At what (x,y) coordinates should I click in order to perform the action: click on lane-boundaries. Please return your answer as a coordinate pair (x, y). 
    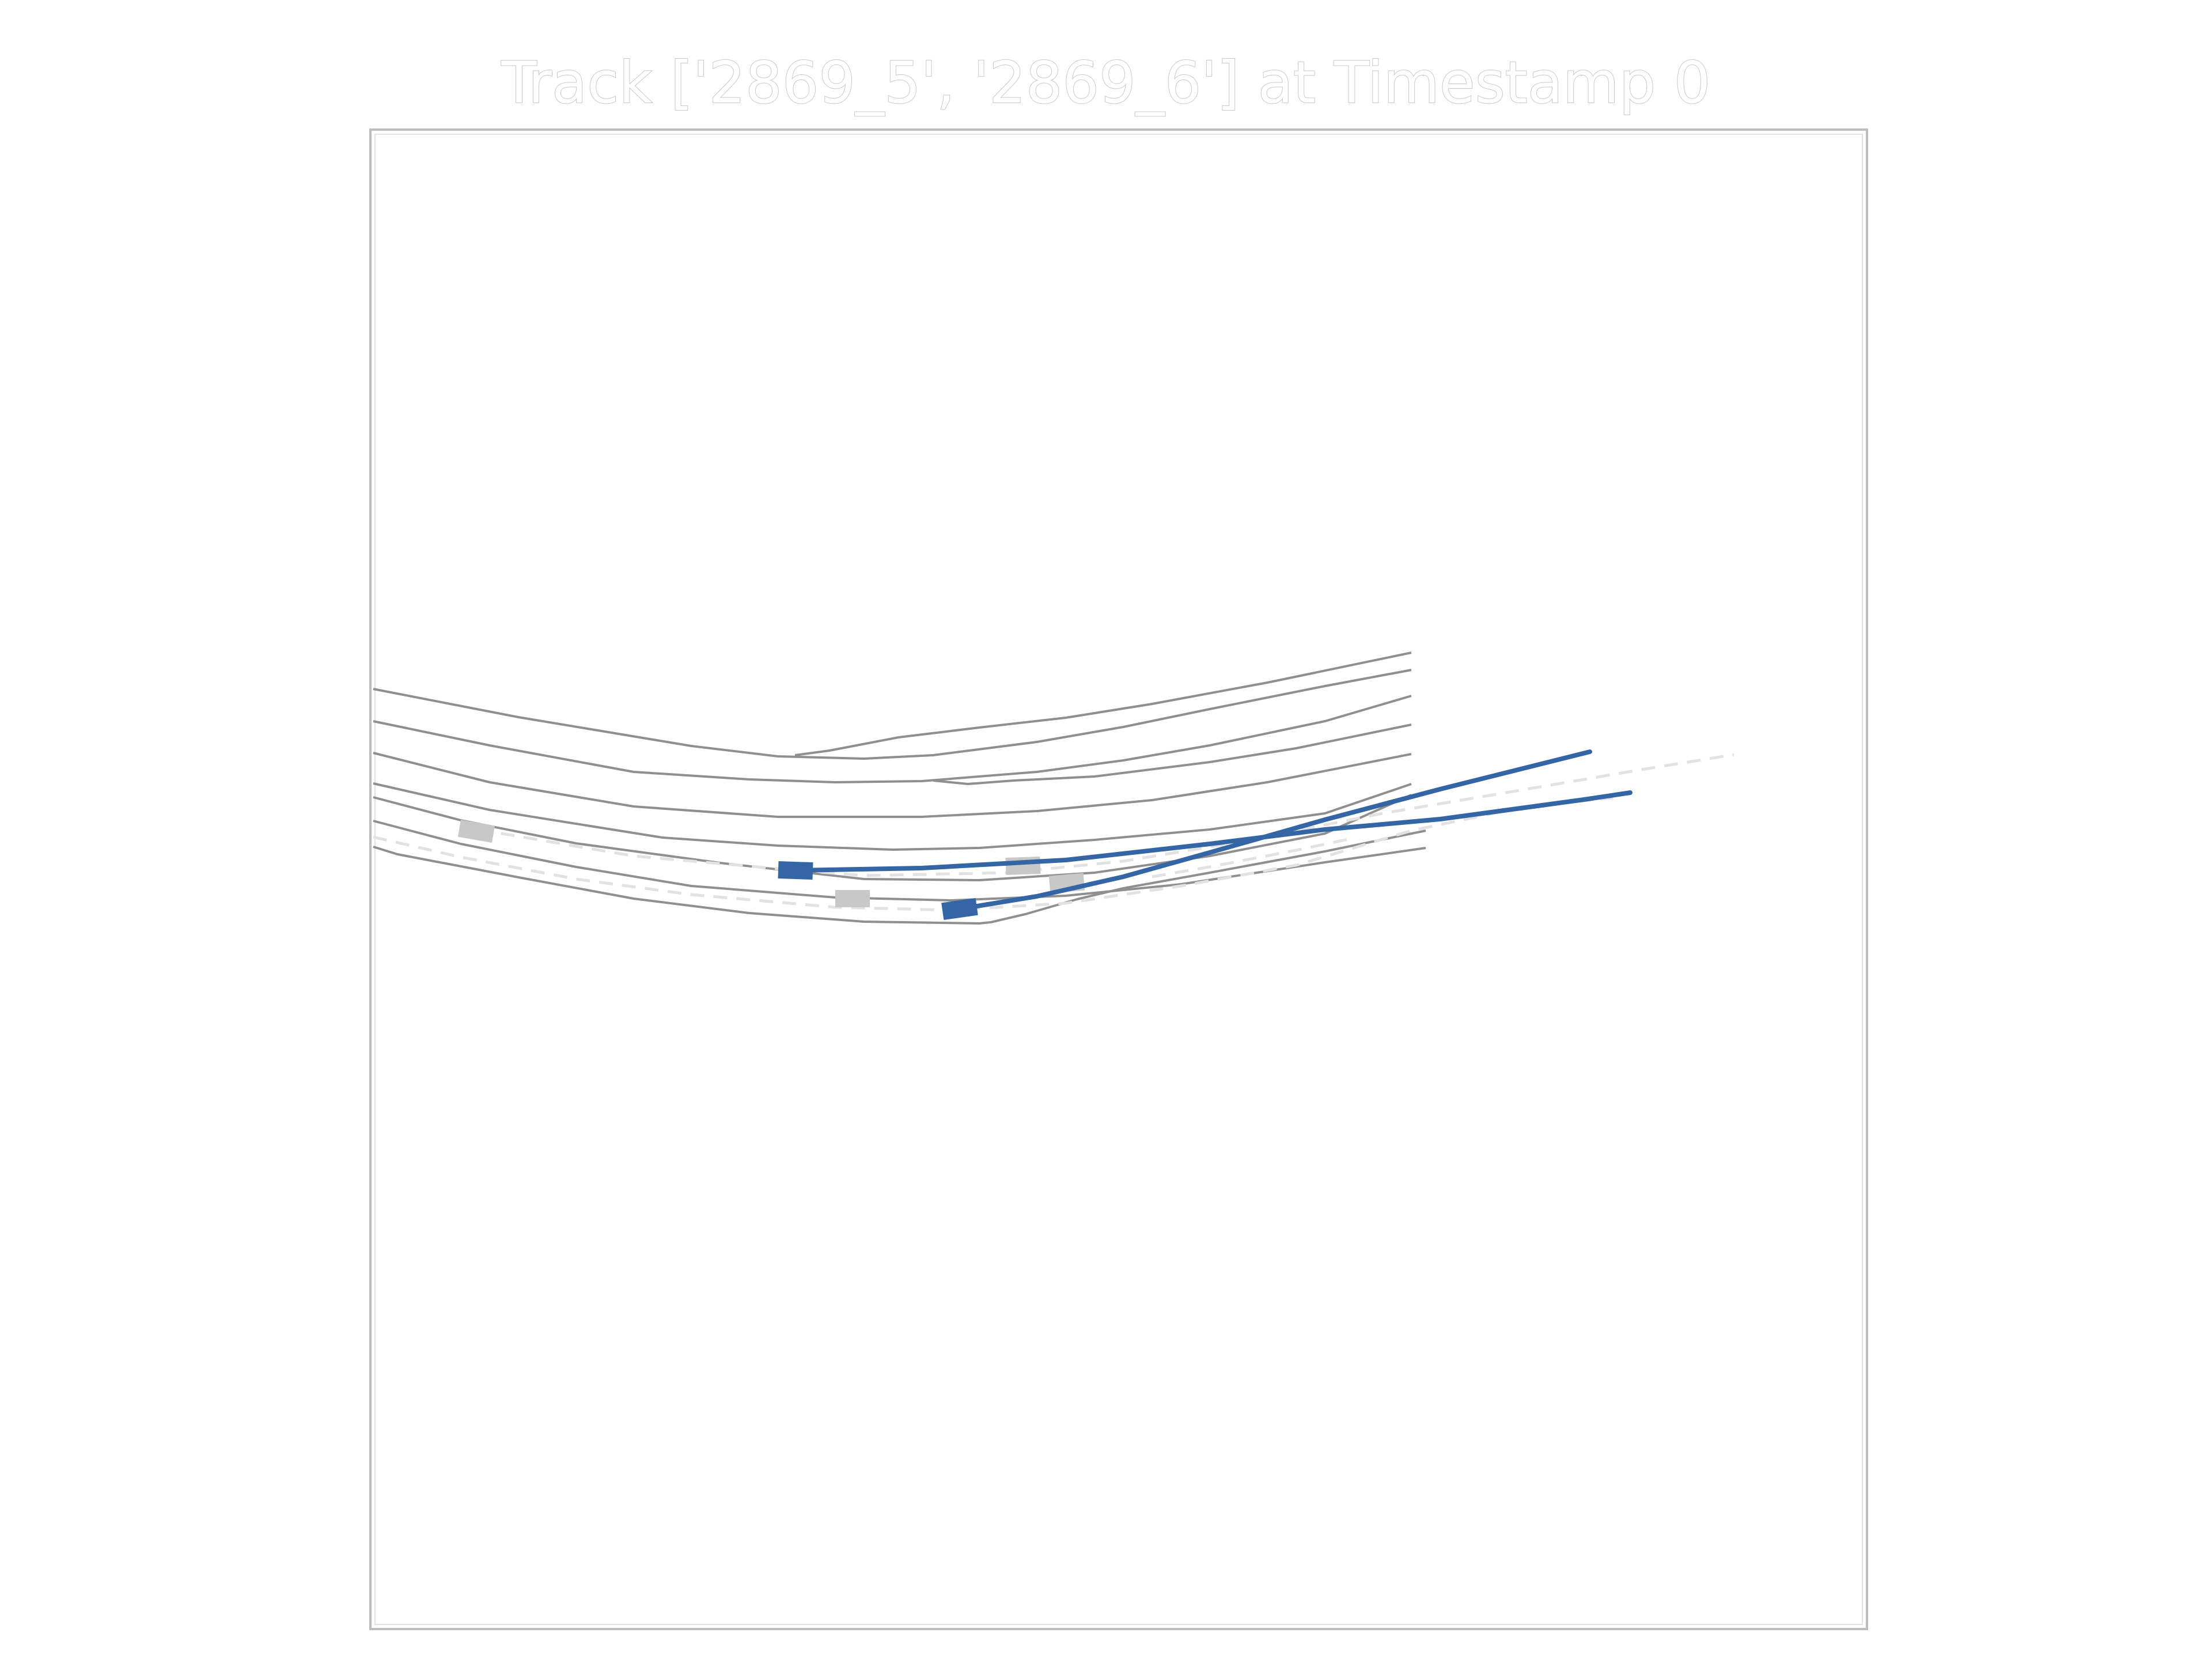
    Looking at the image, I should click on (899, 788).